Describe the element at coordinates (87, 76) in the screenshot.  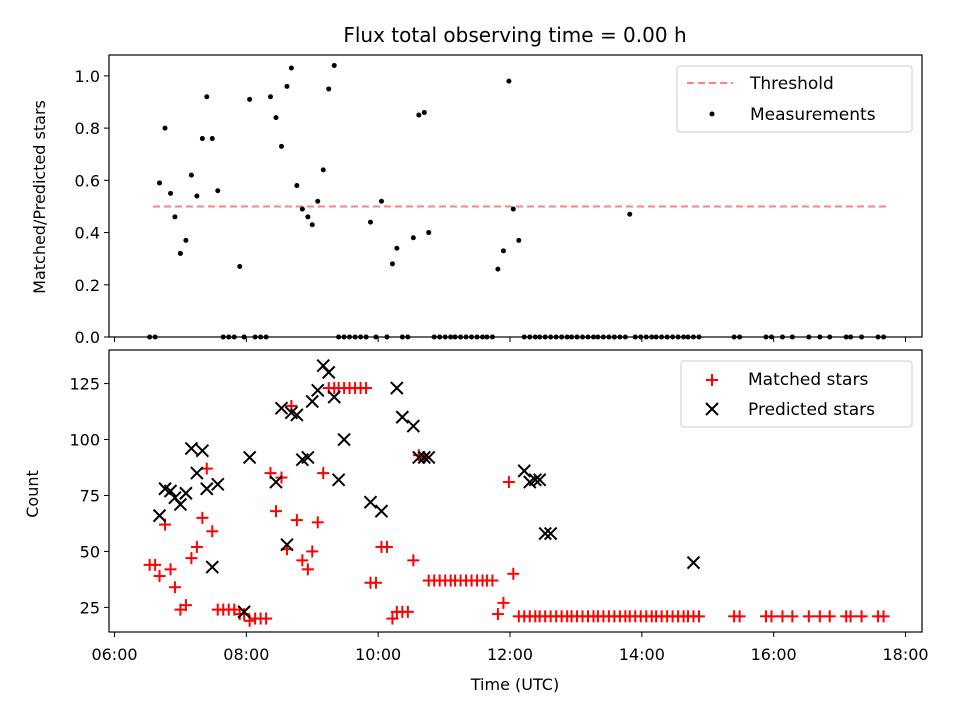
I see `y-tick-label: 1.0` at that location.